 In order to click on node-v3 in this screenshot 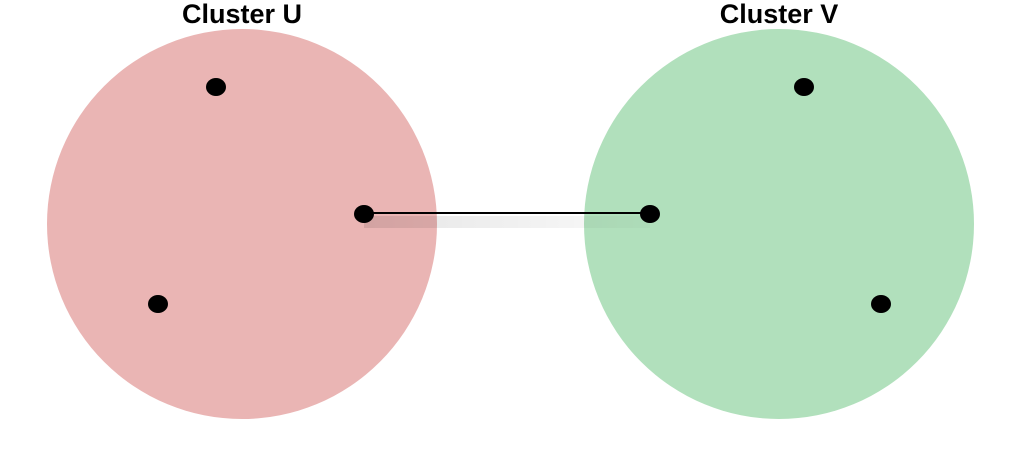, I will do `click(881, 304)`.